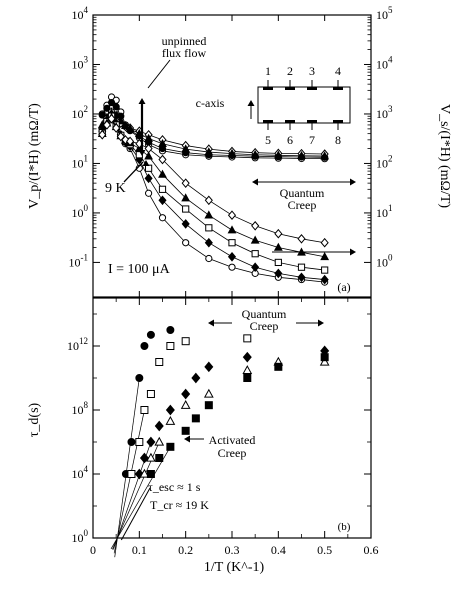 This screenshot has height=610, width=471. I want to click on sample-inset: 1 2 3 4 5 6 7 8, so click(304, 105).